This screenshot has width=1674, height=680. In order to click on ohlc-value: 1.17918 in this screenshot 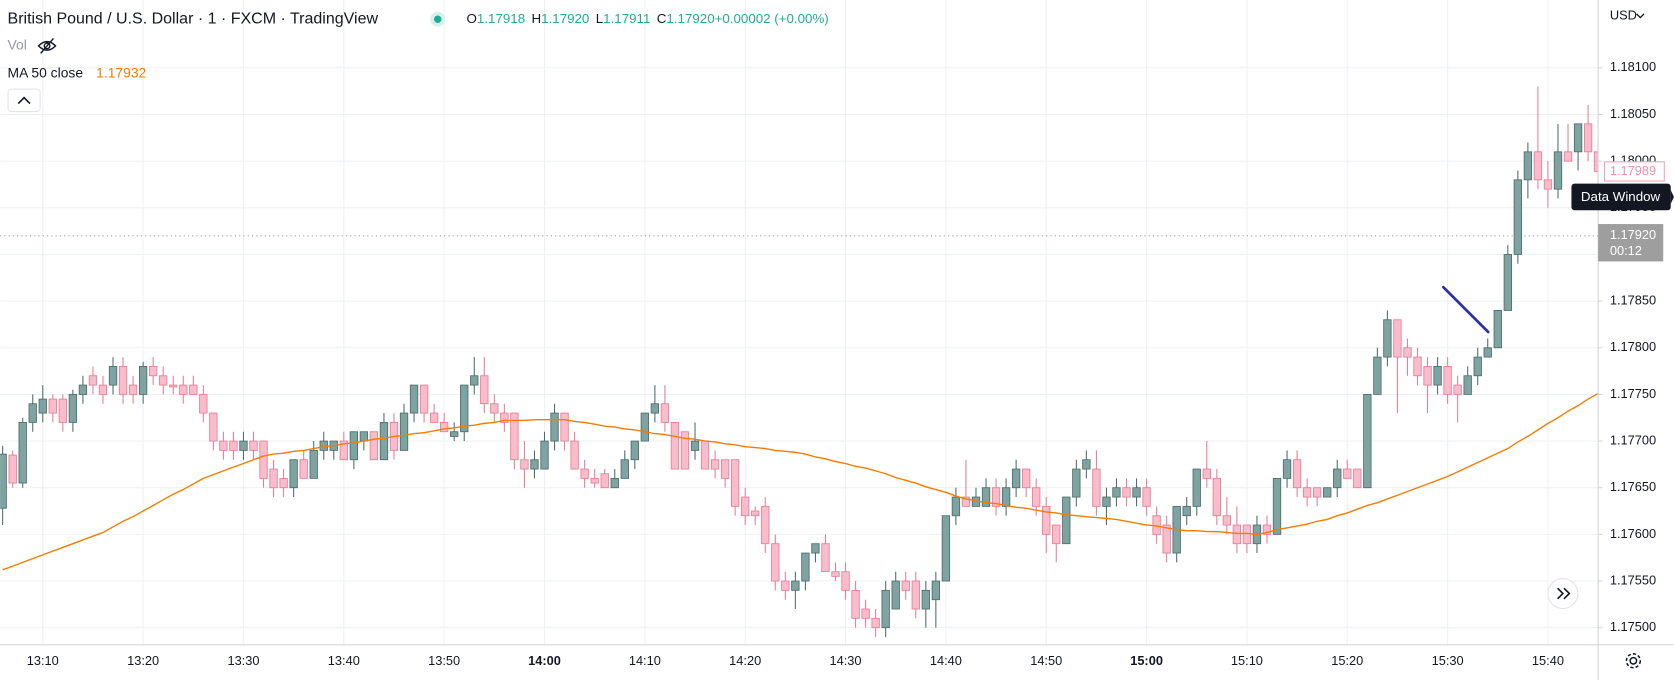, I will do `click(501, 18)`.